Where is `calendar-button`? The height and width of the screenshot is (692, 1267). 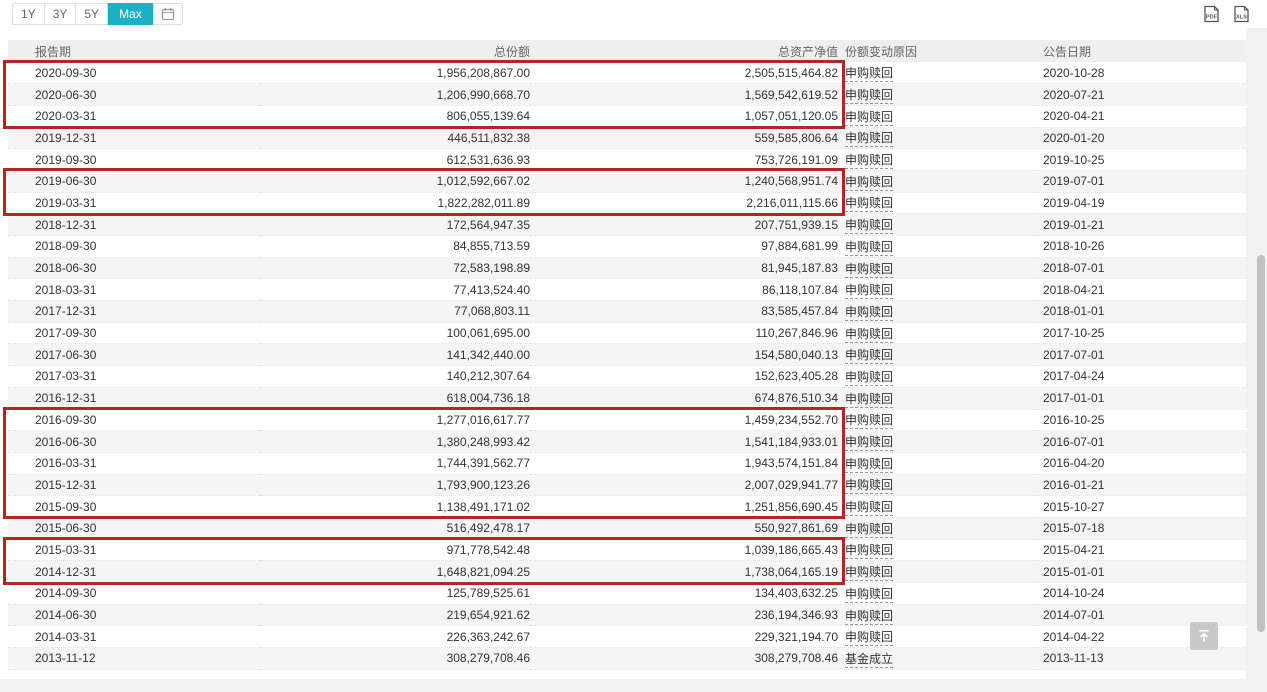 calendar-button is located at coordinates (167, 14).